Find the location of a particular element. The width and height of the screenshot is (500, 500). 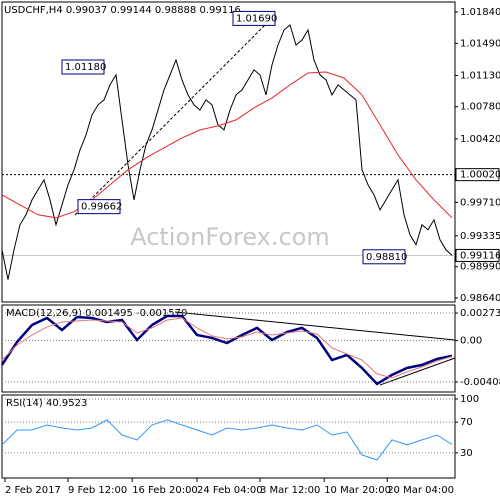

x-tick-label: 2 Feb 2017 is located at coordinates (33, 490).